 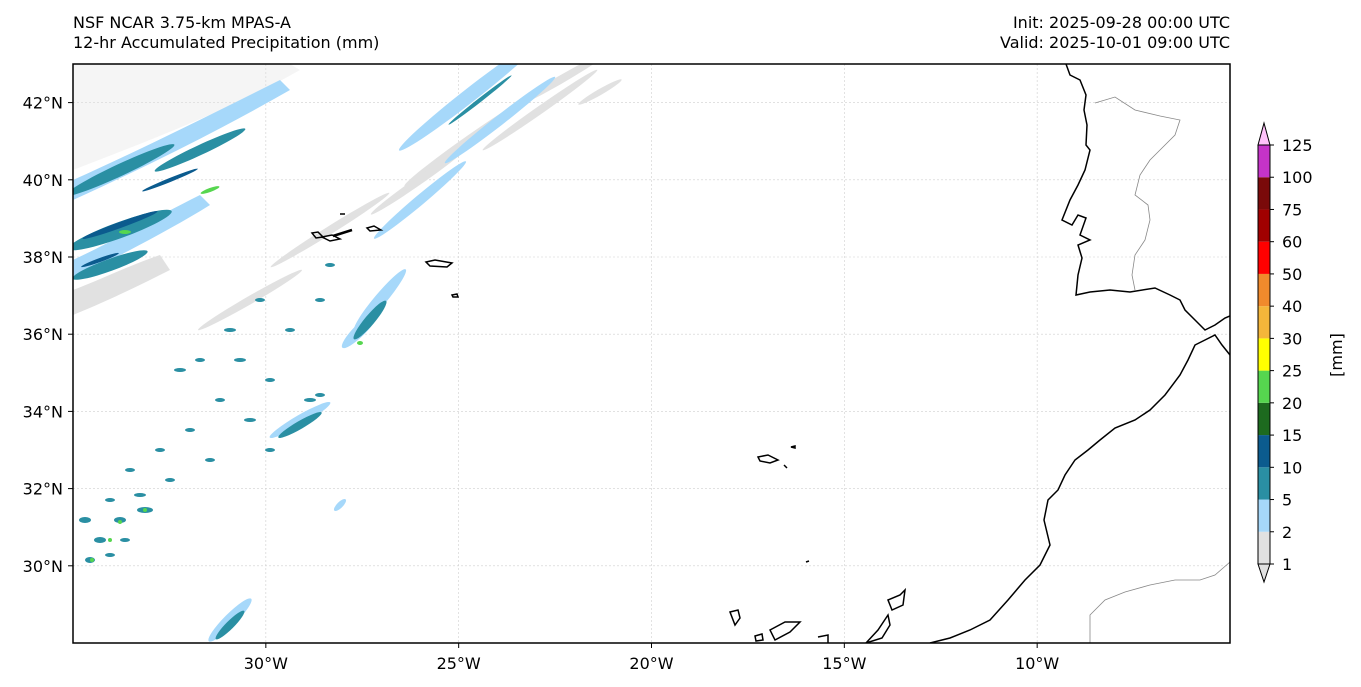 What do you see at coordinates (1292, 274) in the screenshot?
I see `colorbar-tick-label: 50` at bounding box center [1292, 274].